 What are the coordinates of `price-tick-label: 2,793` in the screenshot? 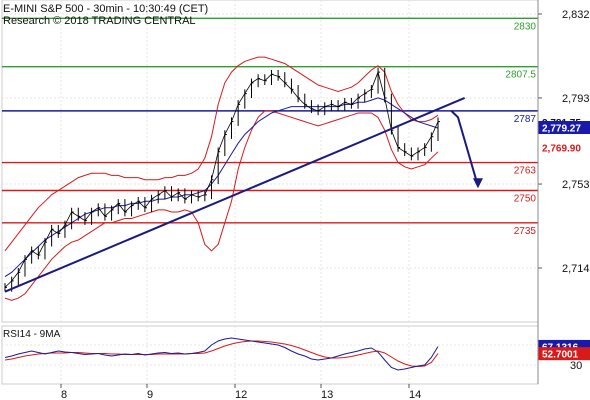 It's located at (576, 99).